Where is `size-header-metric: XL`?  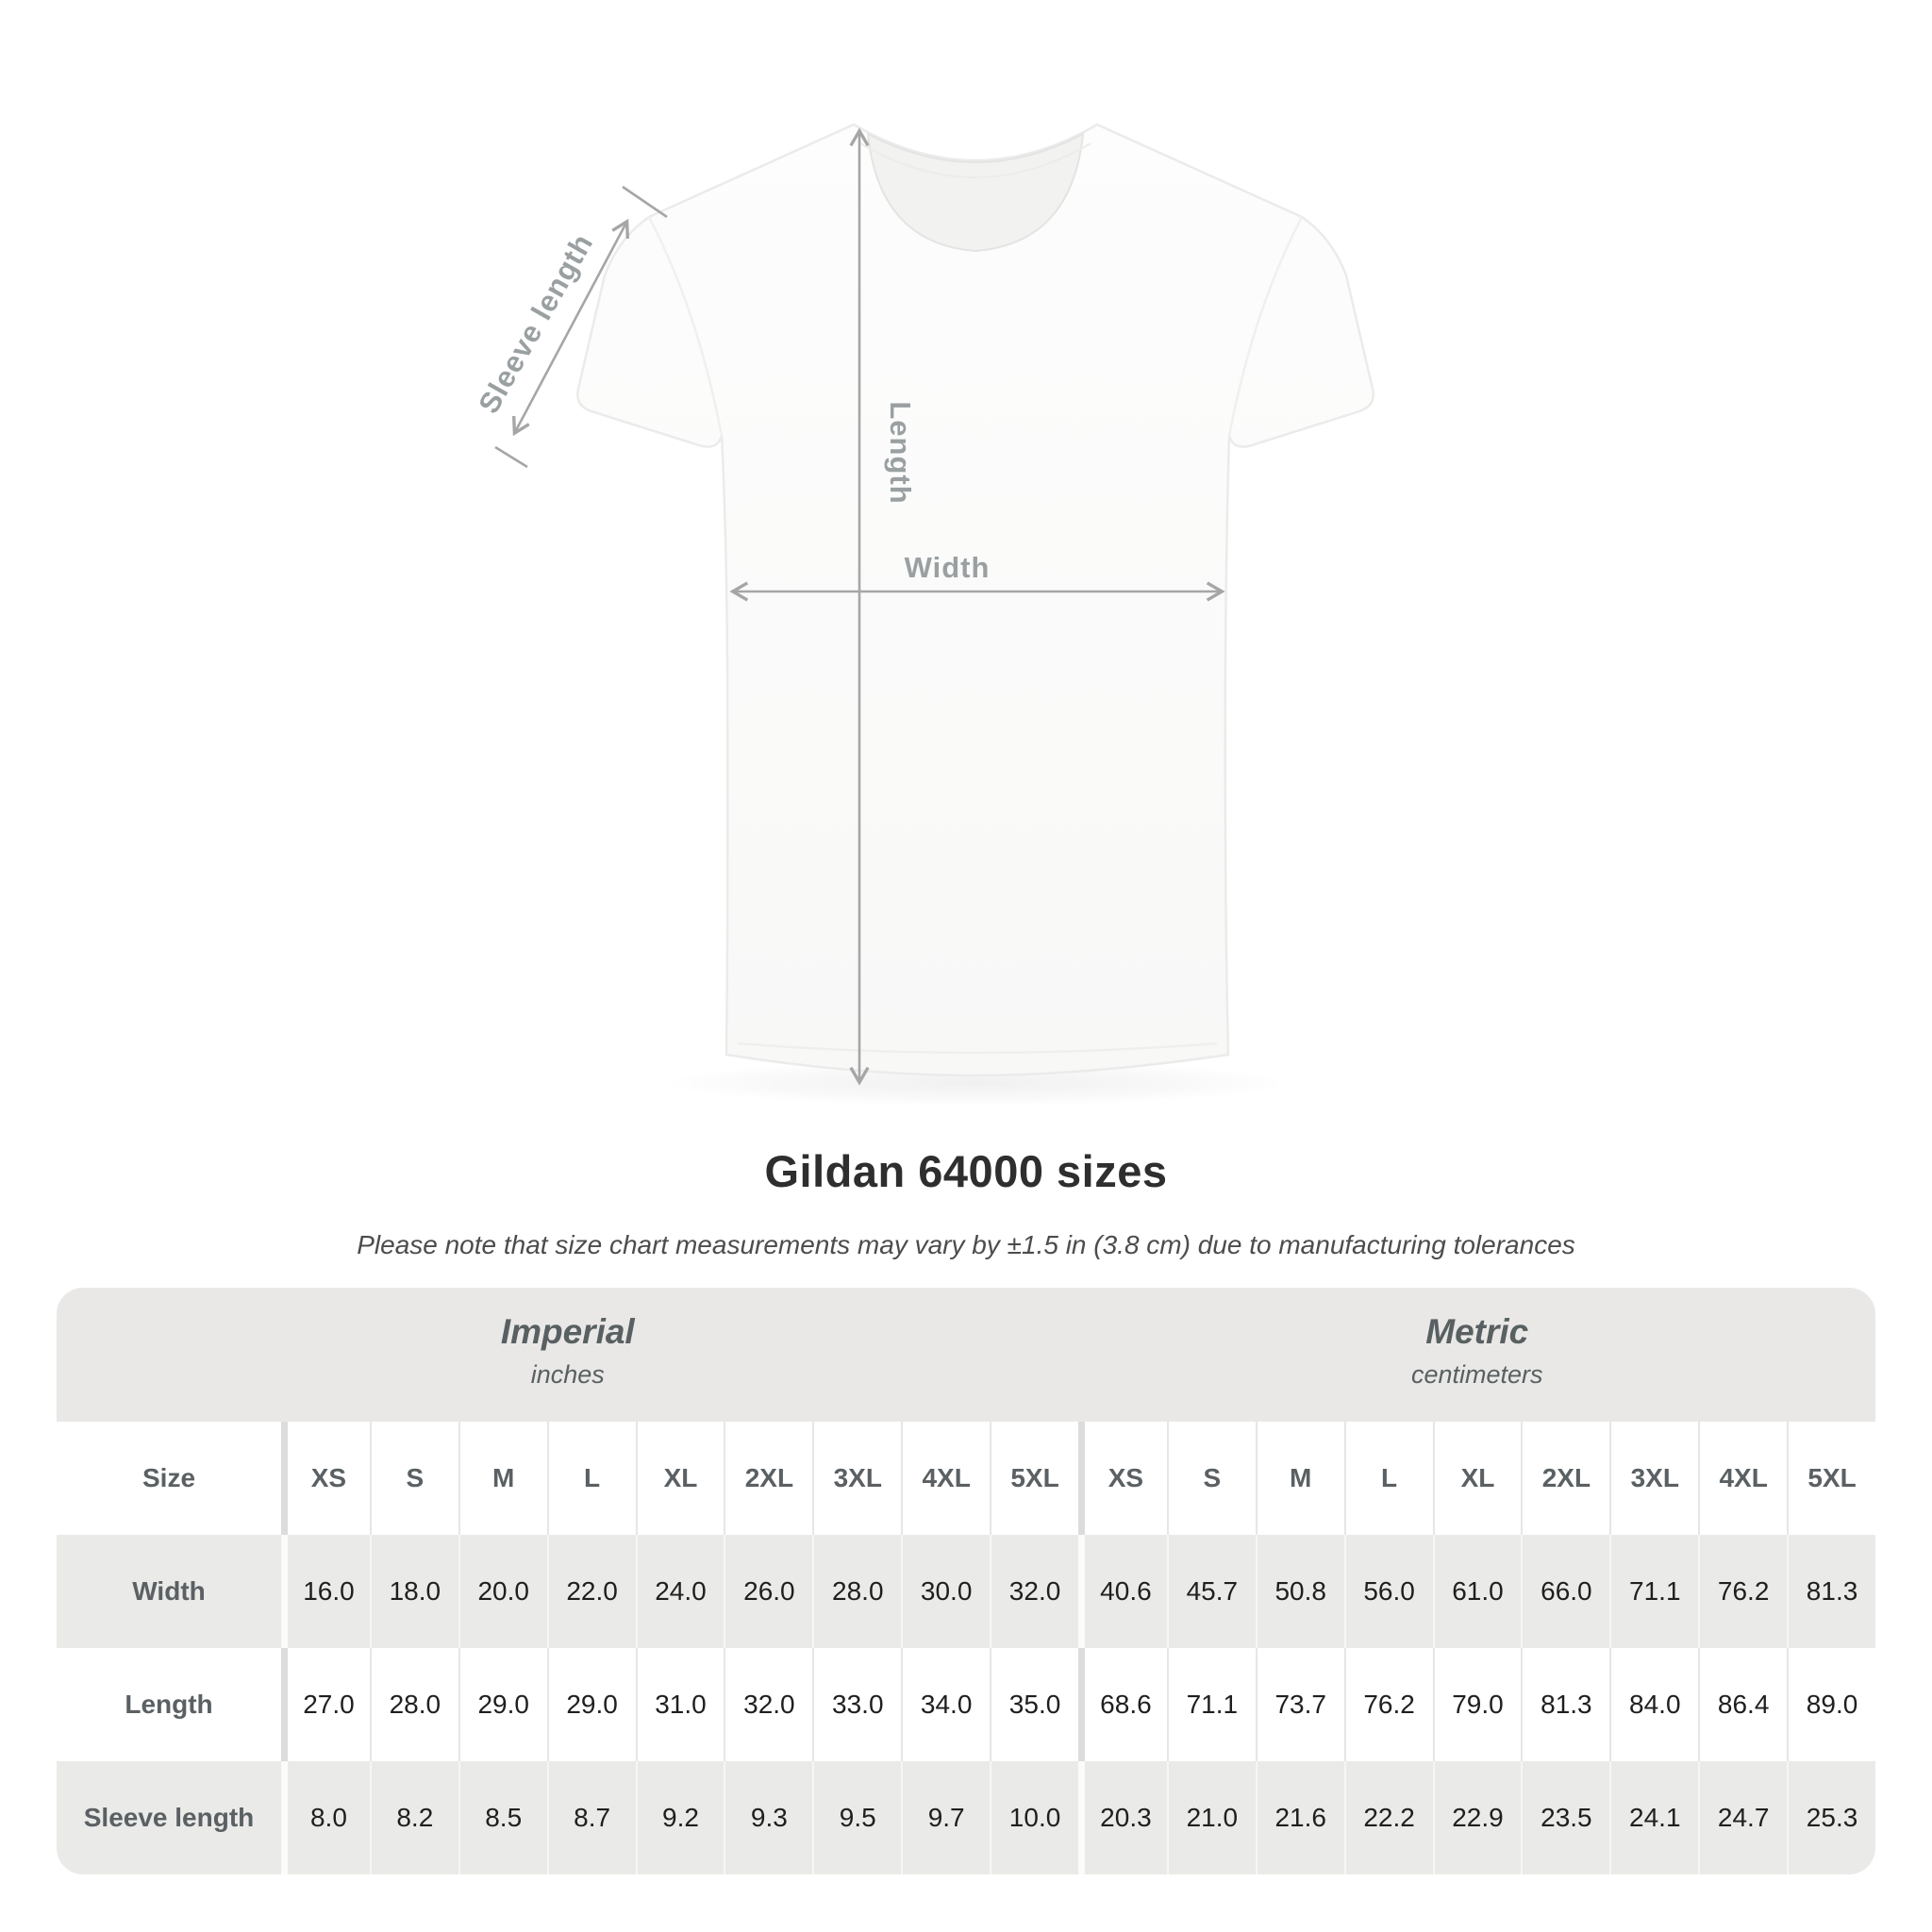
size-header-metric: XL is located at coordinates (1477, 1478).